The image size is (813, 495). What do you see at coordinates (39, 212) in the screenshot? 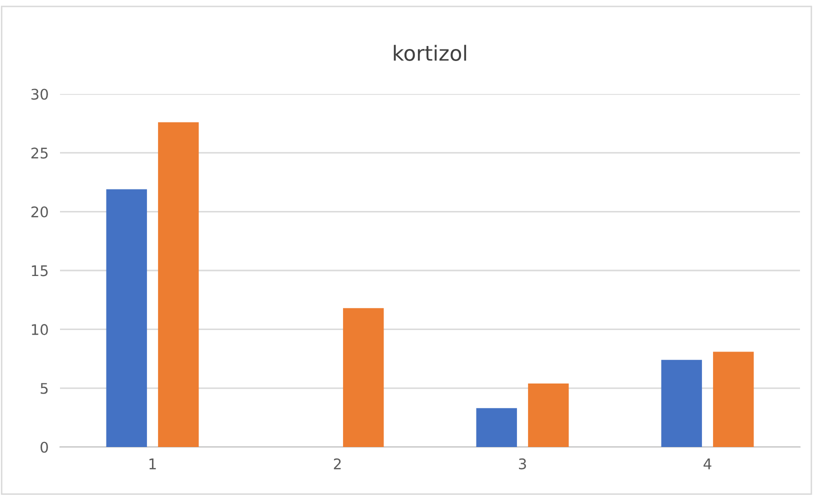
I see `y-tick-label: 20` at bounding box center [39, 212].